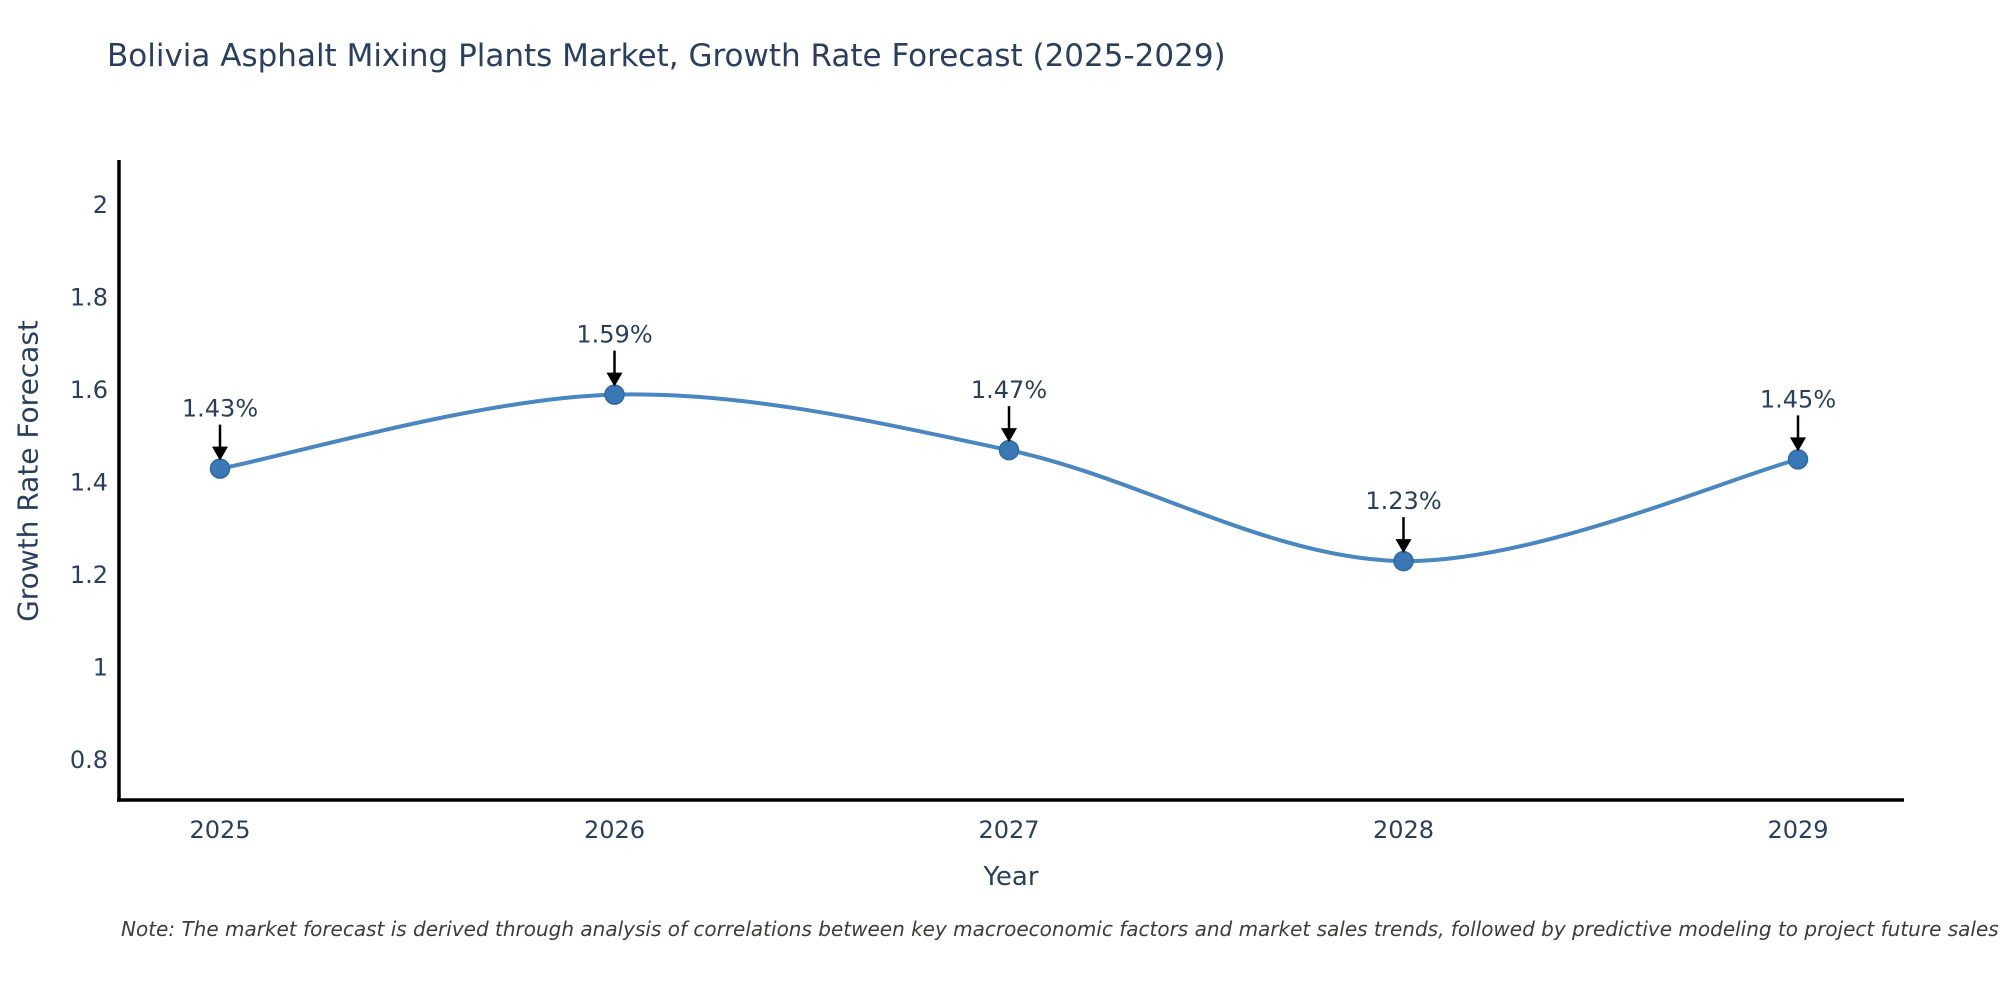 This screenshot has height=1000, width=2000. Describe the element at coordinates (614, 830) in the screenshot. I see `x-tick-label: 2026` at that location.